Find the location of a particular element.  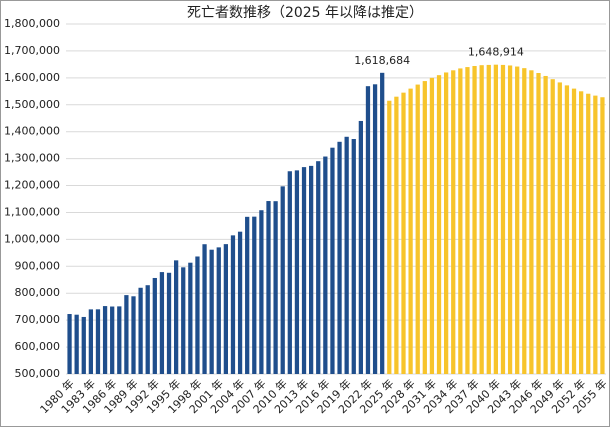

y-tick-label: 1,000,000 is located at coordinates (32, 238).